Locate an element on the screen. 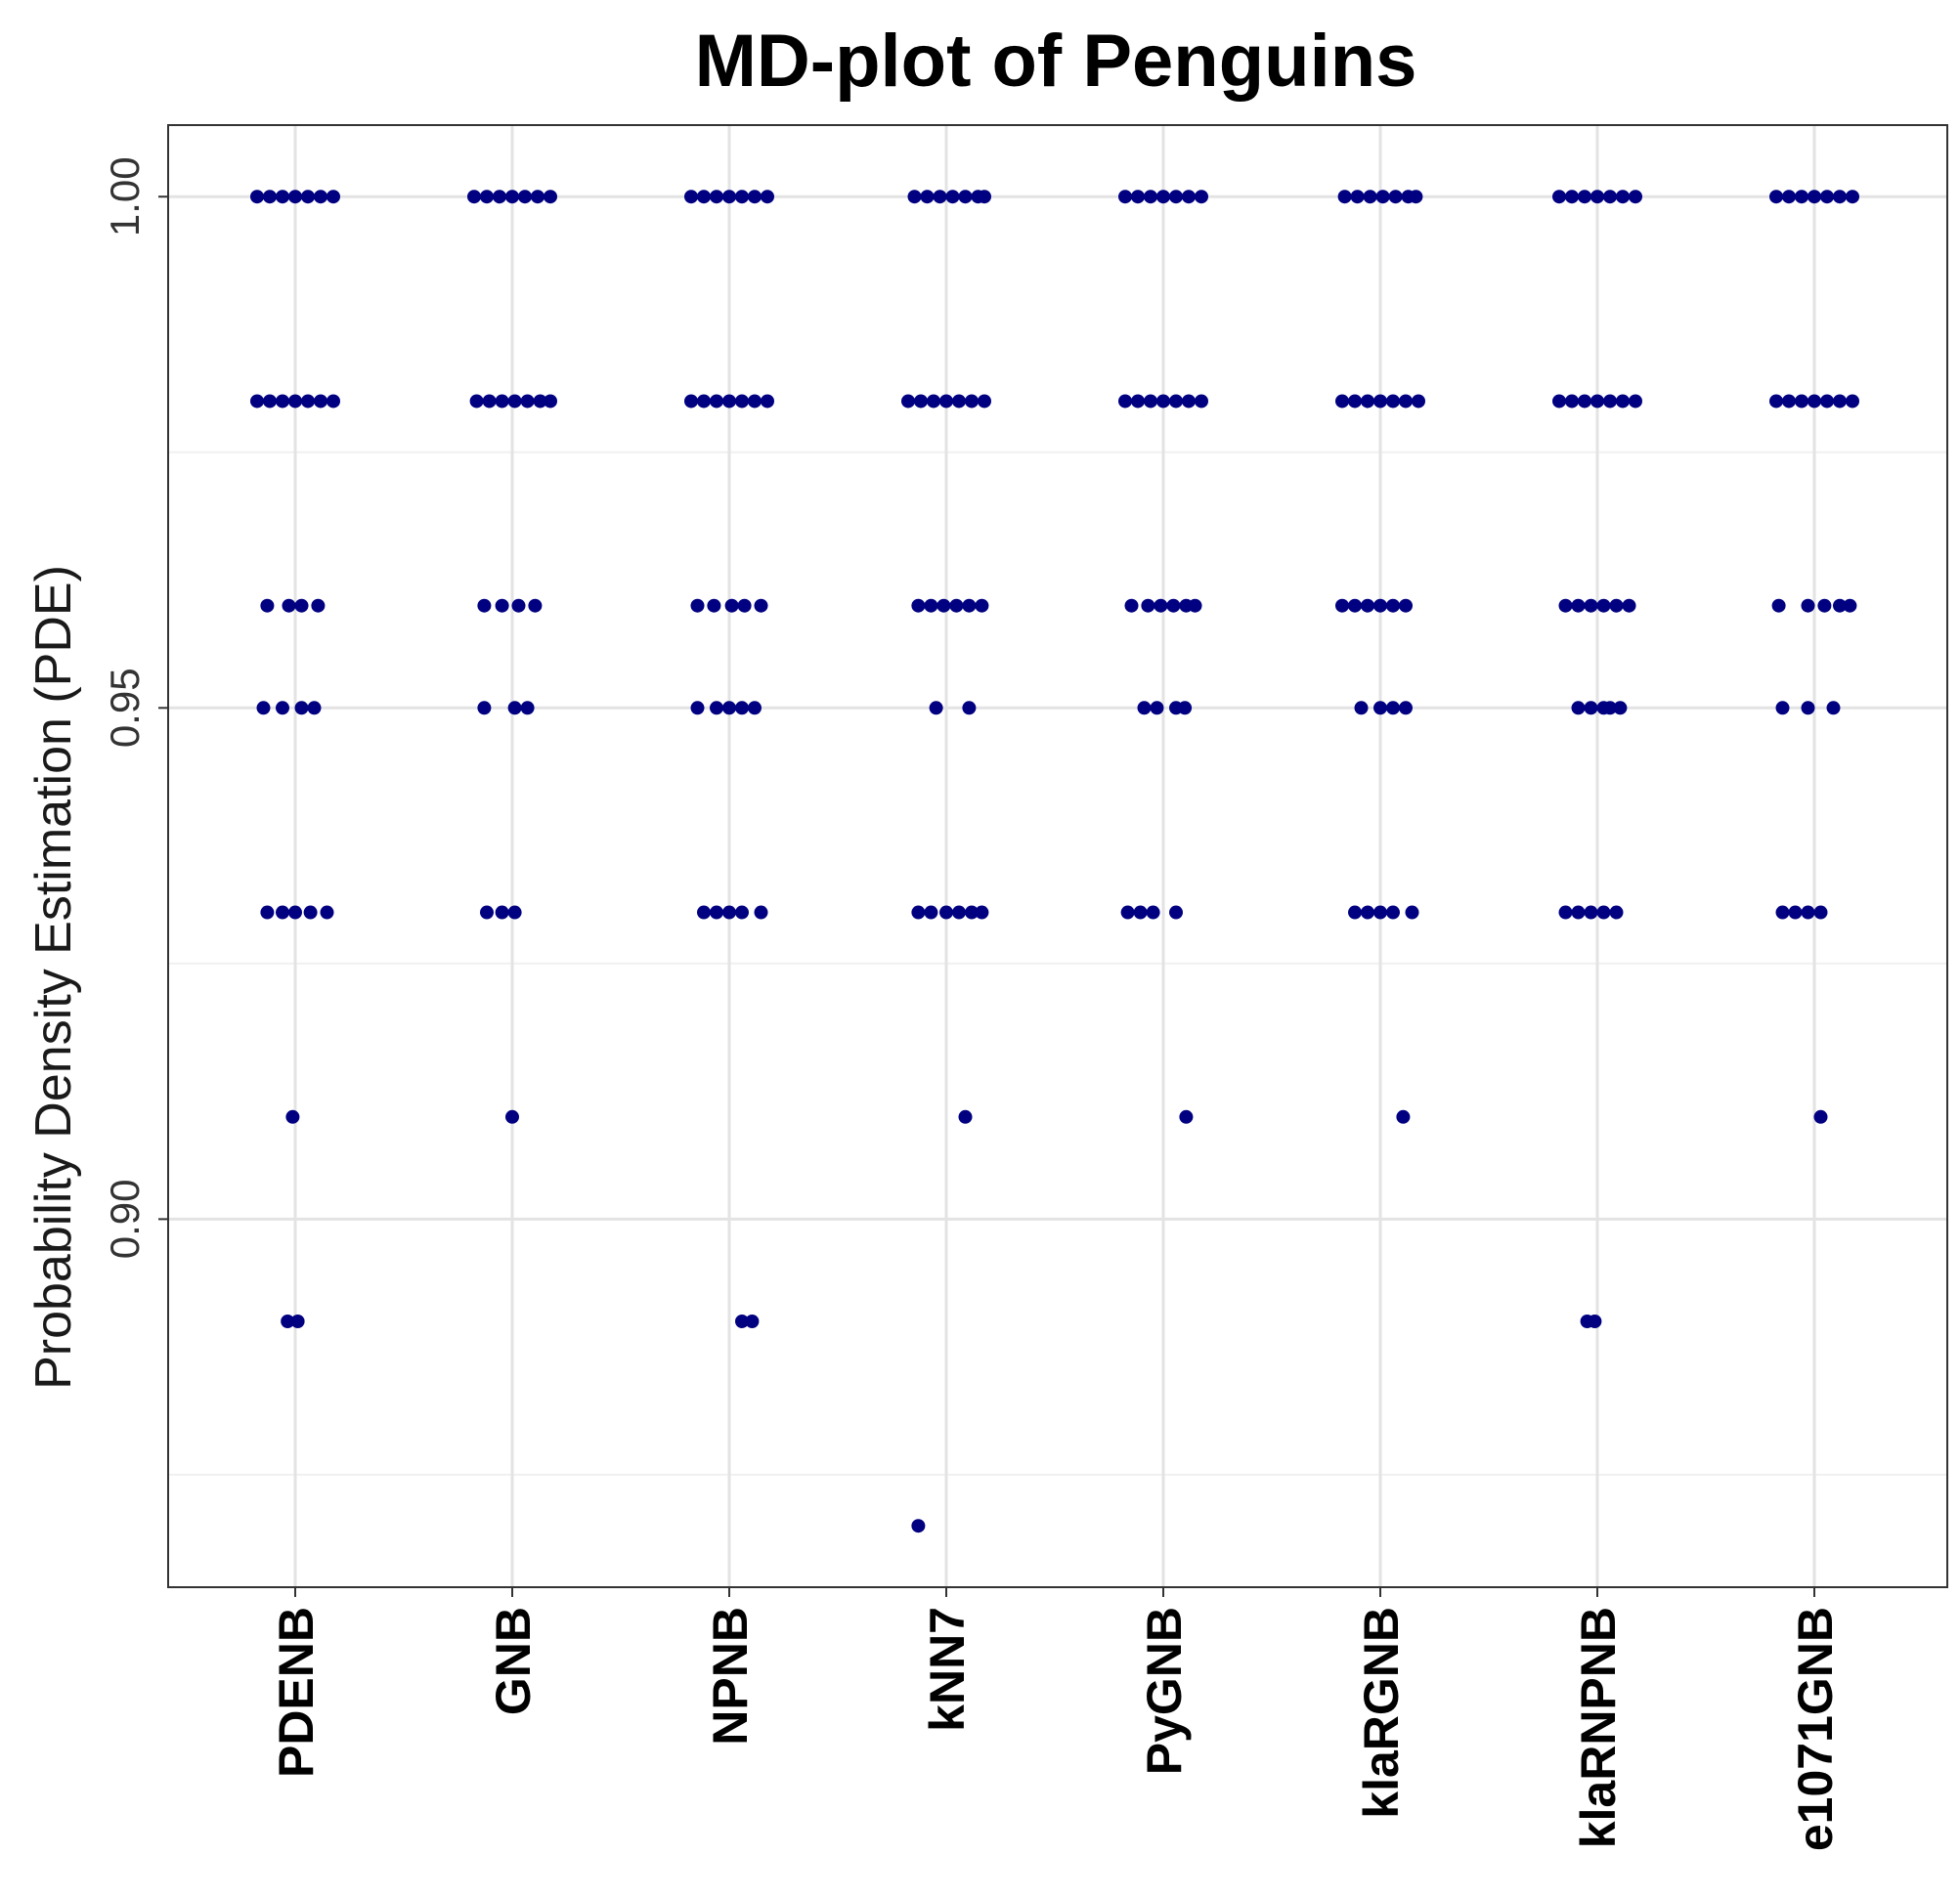 The image size is (1960, 1898). x-tick-label: kNN7 is located at coordinates (948, 1669).